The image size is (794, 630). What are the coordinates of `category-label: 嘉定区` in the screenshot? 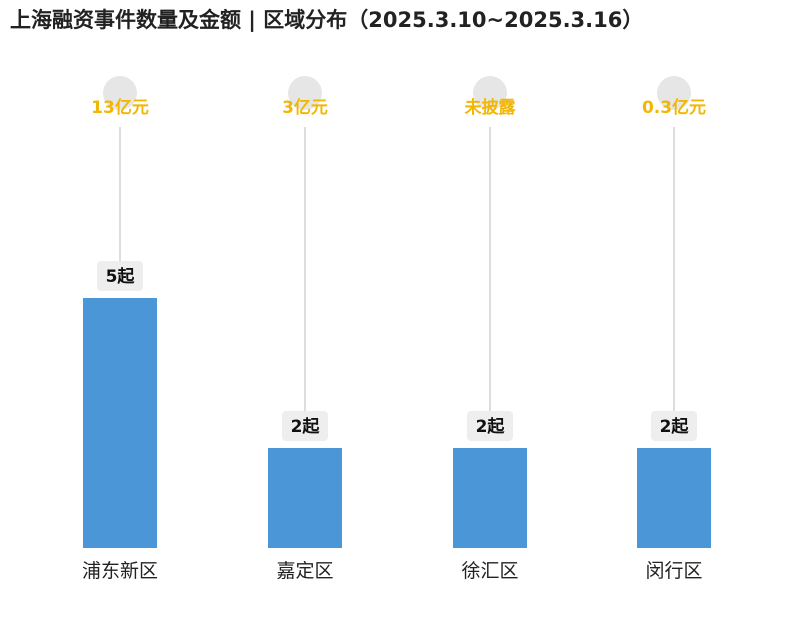 It's located at (304, 571).